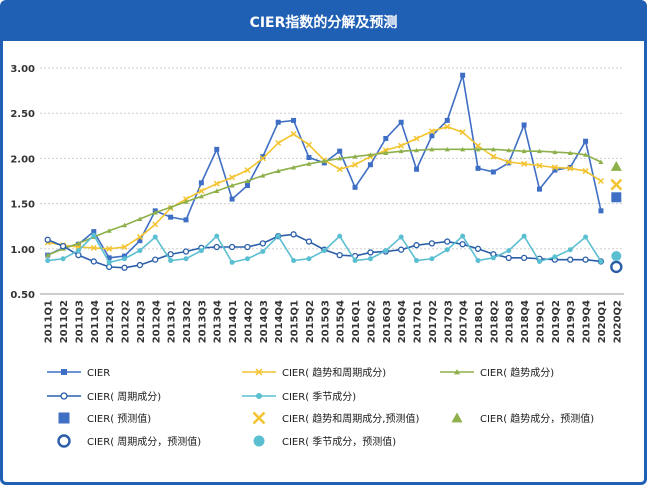  What do you see at coordinates (22, 69) in the screenshot?
I see `y-tick-label: 3.00` at bounding box center [22, 69].